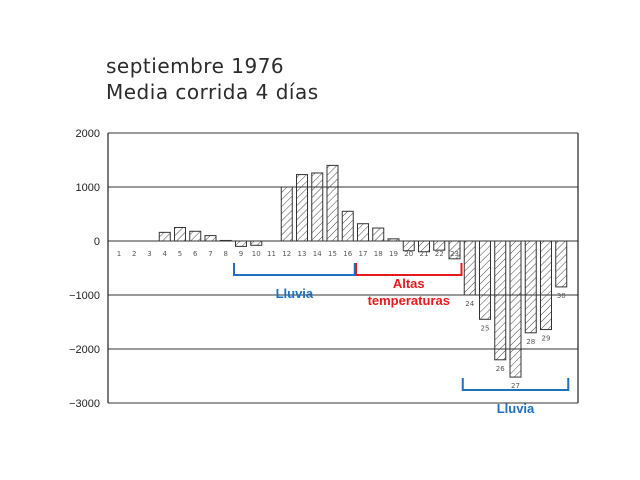  I want to click on x-tick-label: 9, so click(241, 254).